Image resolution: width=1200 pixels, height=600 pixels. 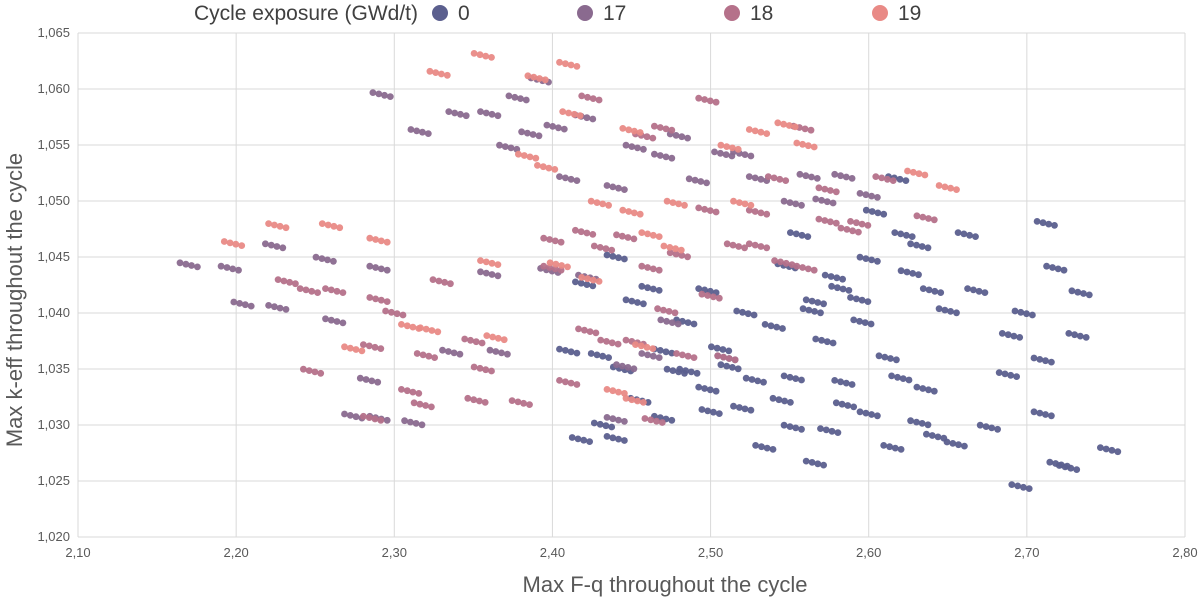 What do you see at coordinates (53, 32) in the screenshot?
I see `y-tick-label: 1,065` at bounding box center [53, 32].